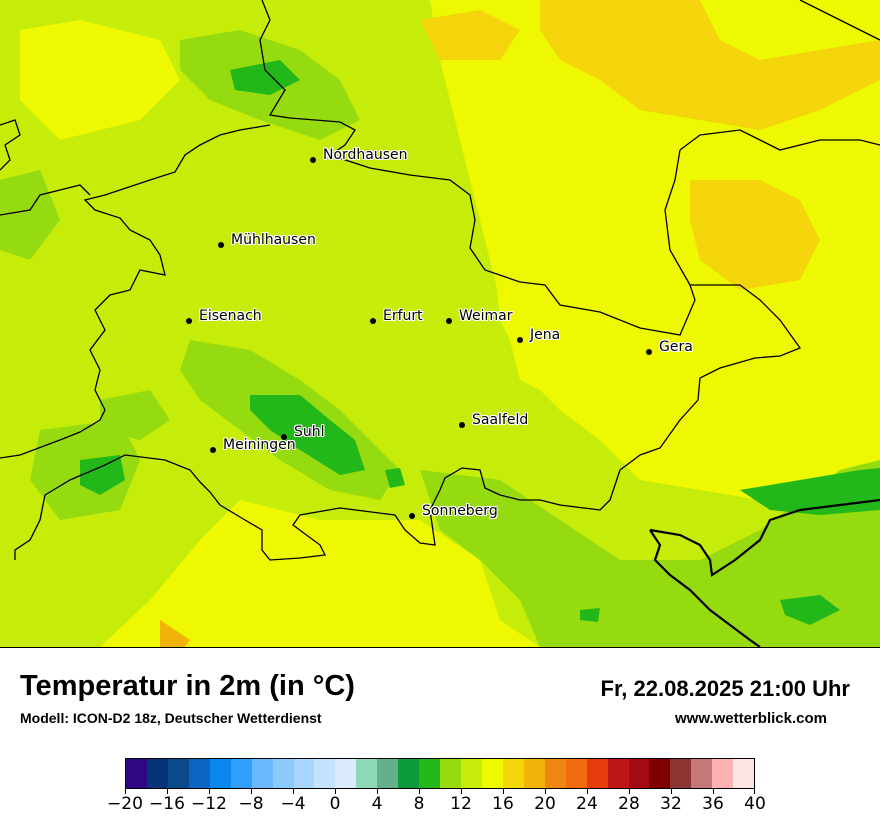 Image resolution: width=880 pixels, height=830 pixels. Describe the element at coordinates (486, 316) in the screenshot. I see `city-label: Weimar` at that location.